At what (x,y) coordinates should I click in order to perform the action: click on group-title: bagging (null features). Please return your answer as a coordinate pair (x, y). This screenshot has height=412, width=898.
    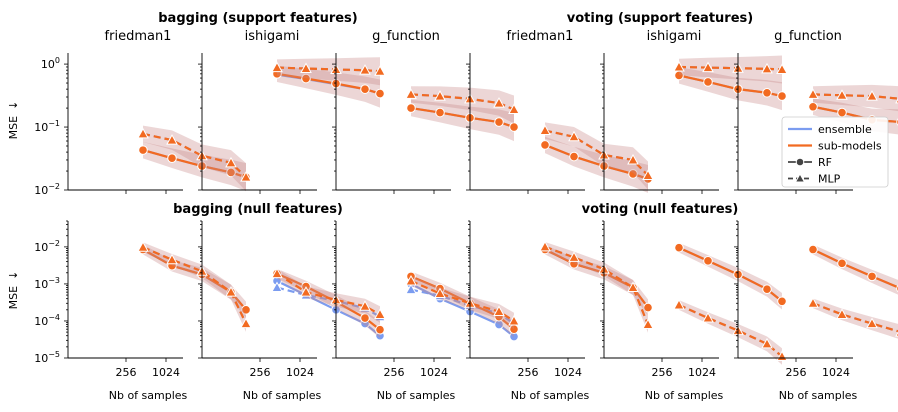
    Looking at the image, I should click on (258, 209).